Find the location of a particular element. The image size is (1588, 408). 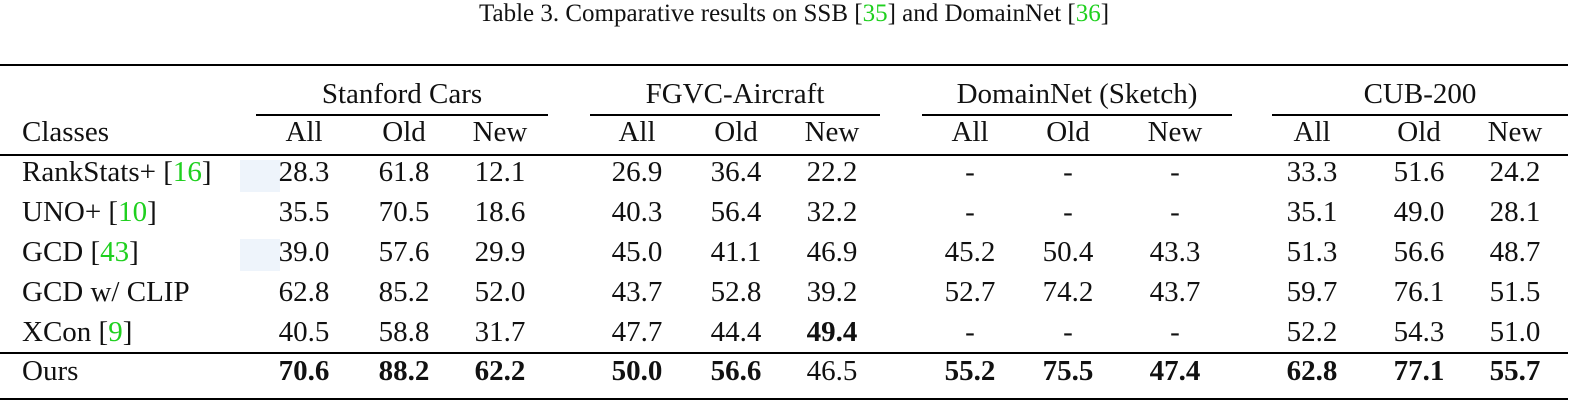

table-cell: 43.7 is located at coordinates (637, 292).